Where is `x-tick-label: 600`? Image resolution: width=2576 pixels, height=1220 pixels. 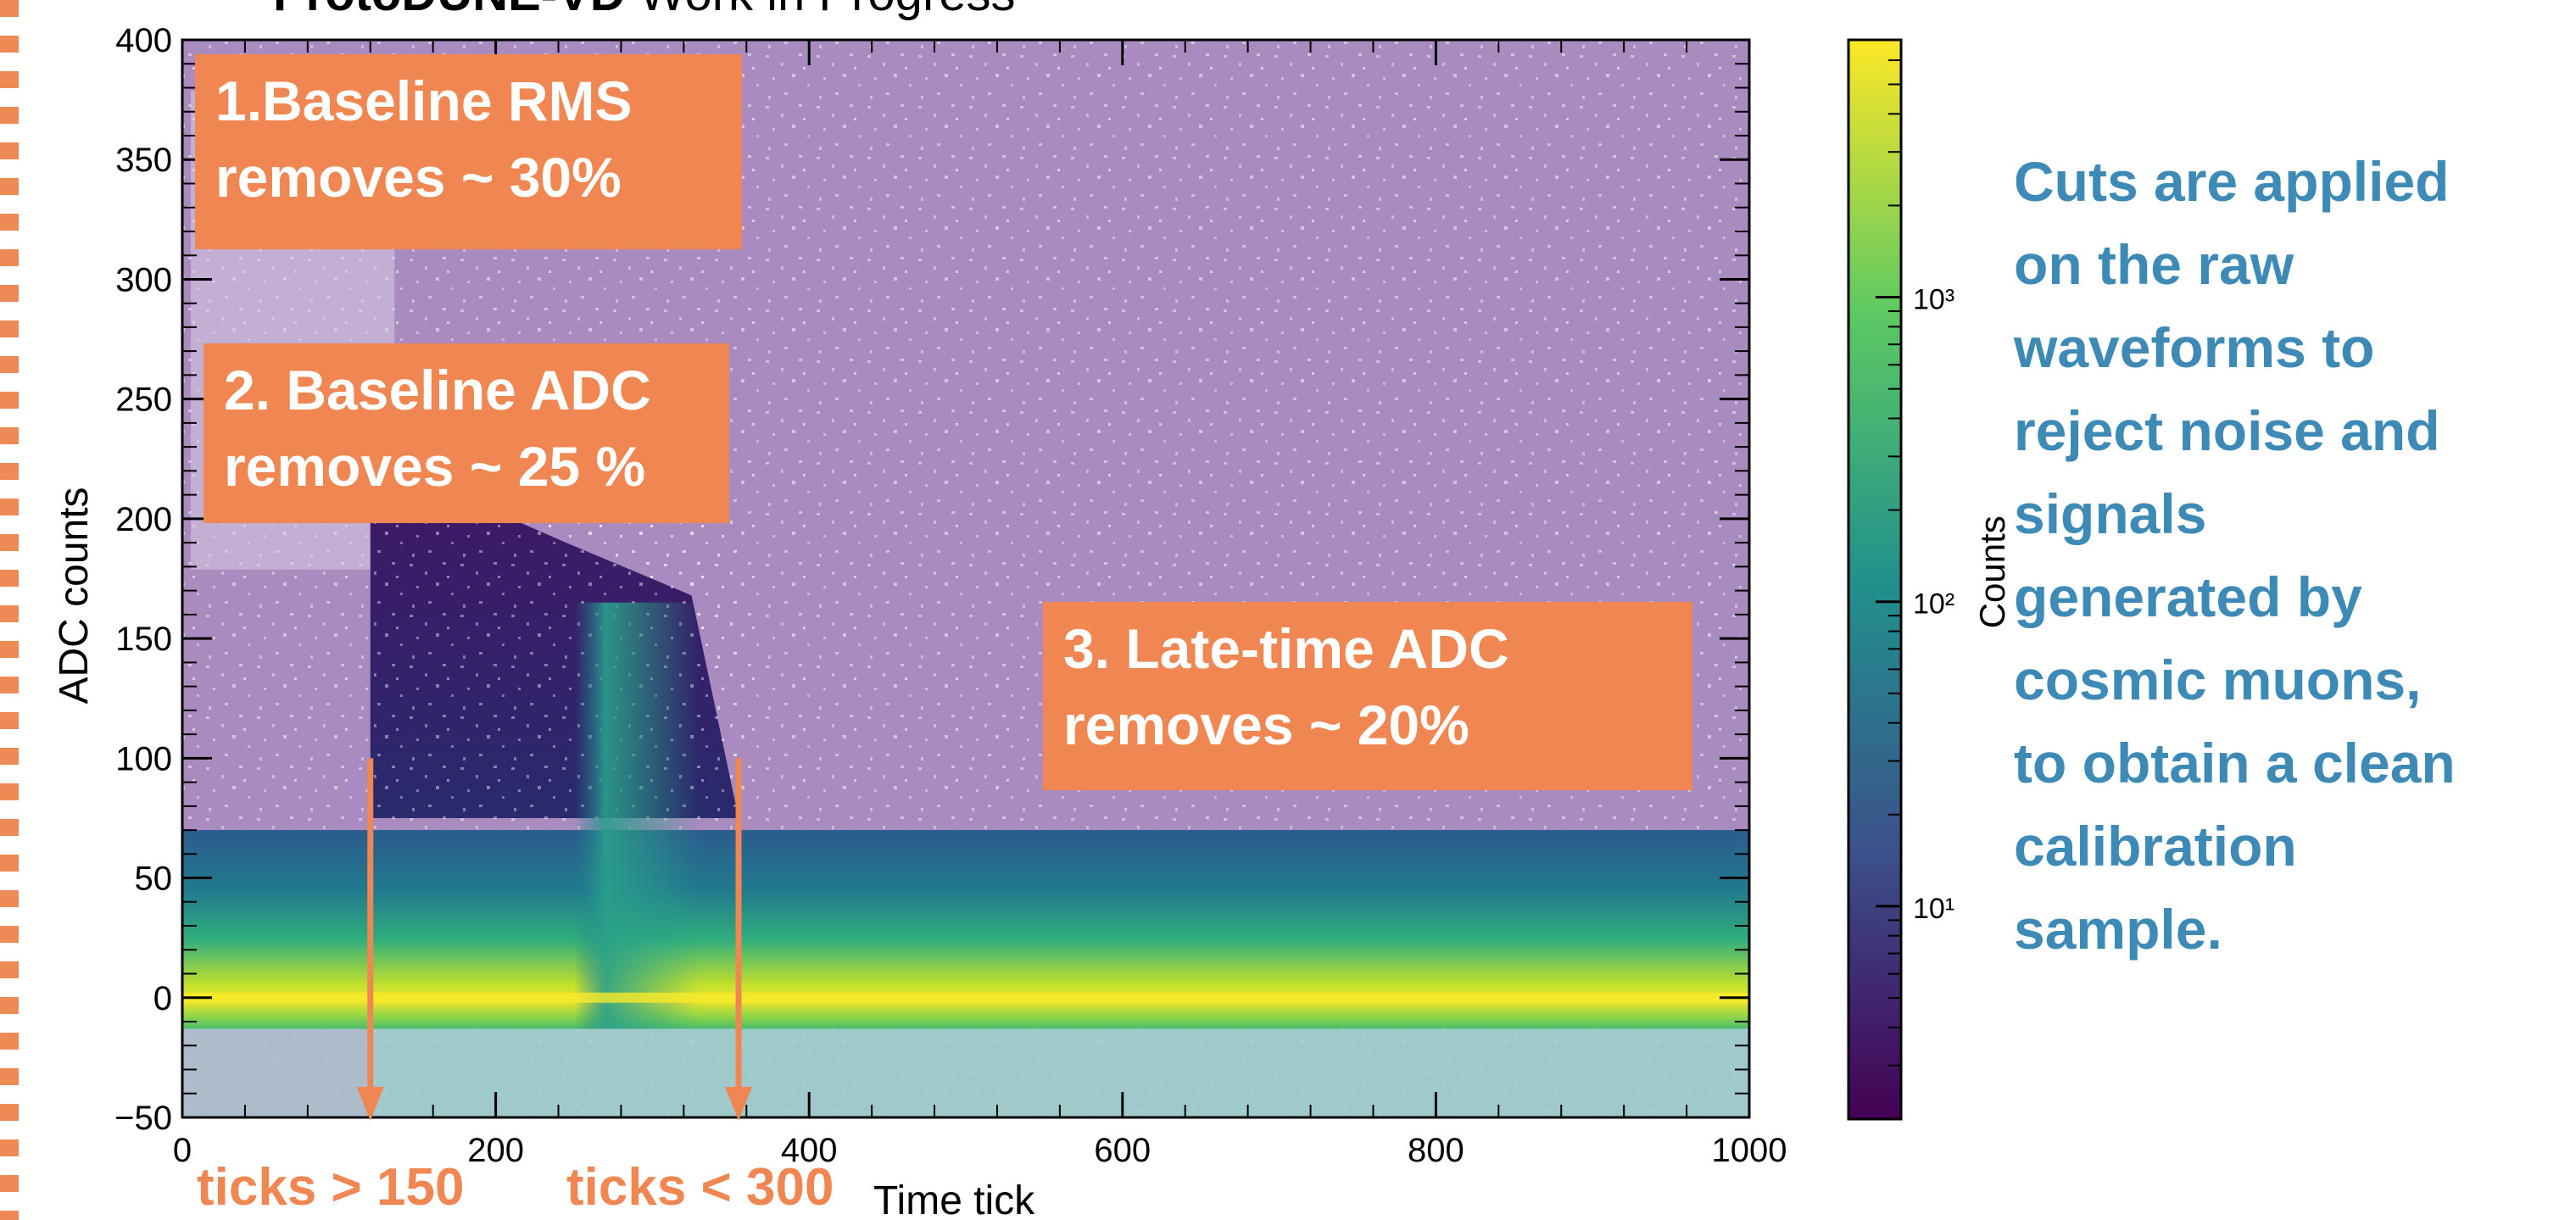
x-tick-label: 600 is located at coordinates (1122, 1150).